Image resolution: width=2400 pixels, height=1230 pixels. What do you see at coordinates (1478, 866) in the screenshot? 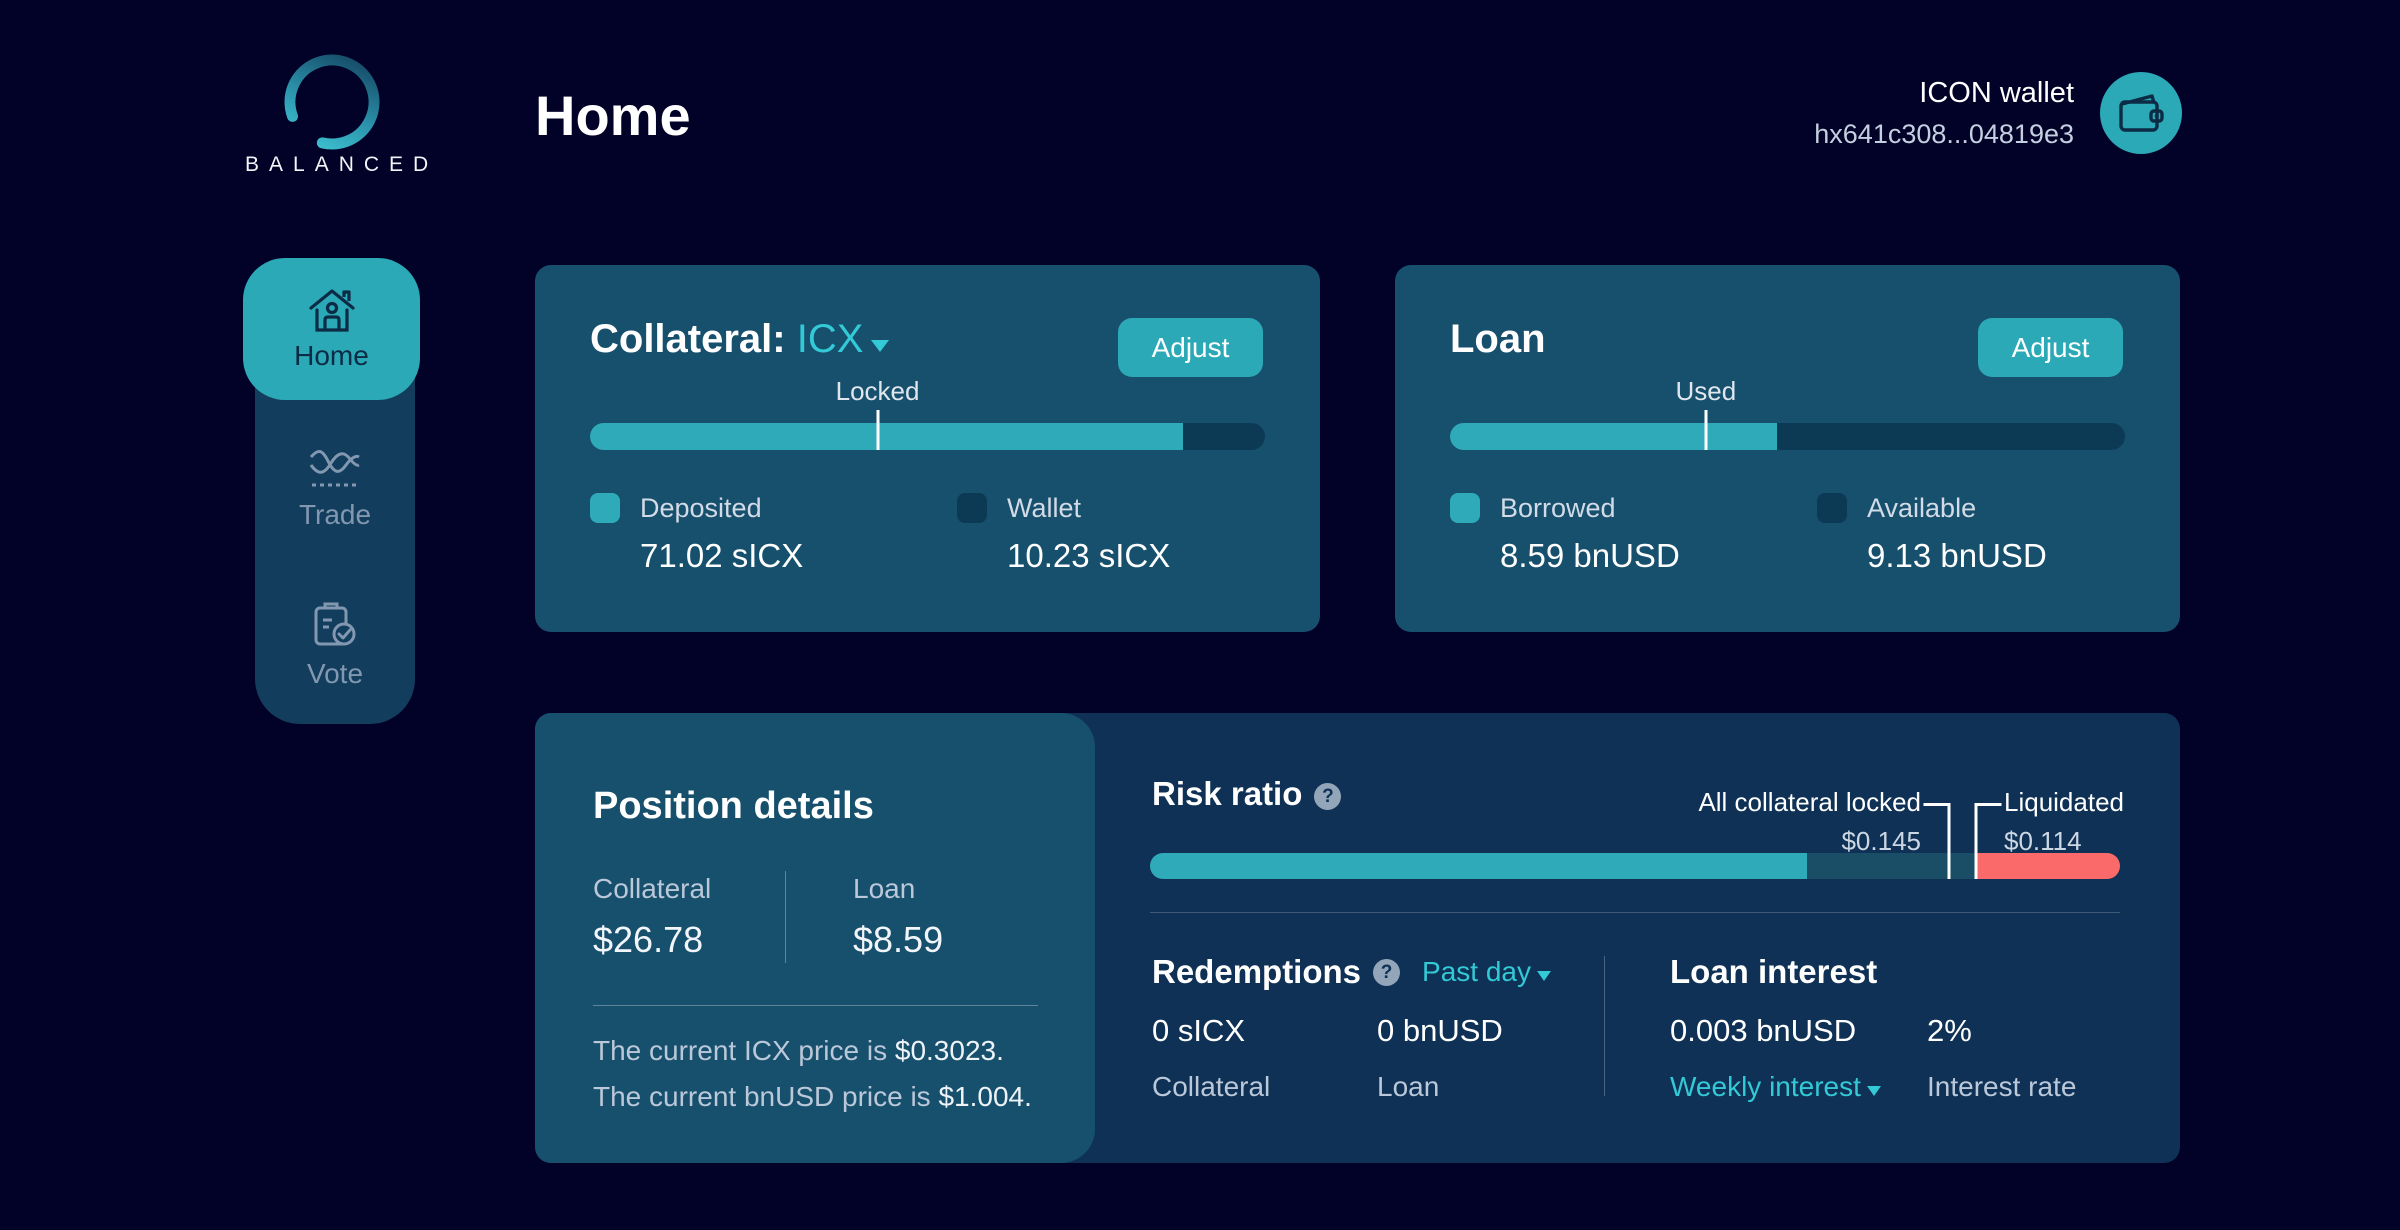
I see `risk-fill-segment` at bounding box center [1478, 866].